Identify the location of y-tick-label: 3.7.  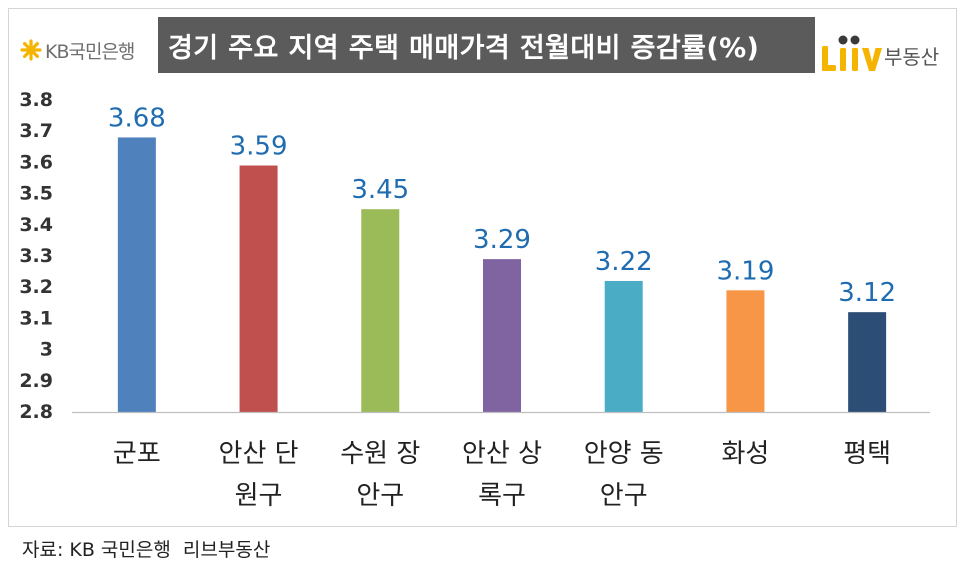
(36, 131).